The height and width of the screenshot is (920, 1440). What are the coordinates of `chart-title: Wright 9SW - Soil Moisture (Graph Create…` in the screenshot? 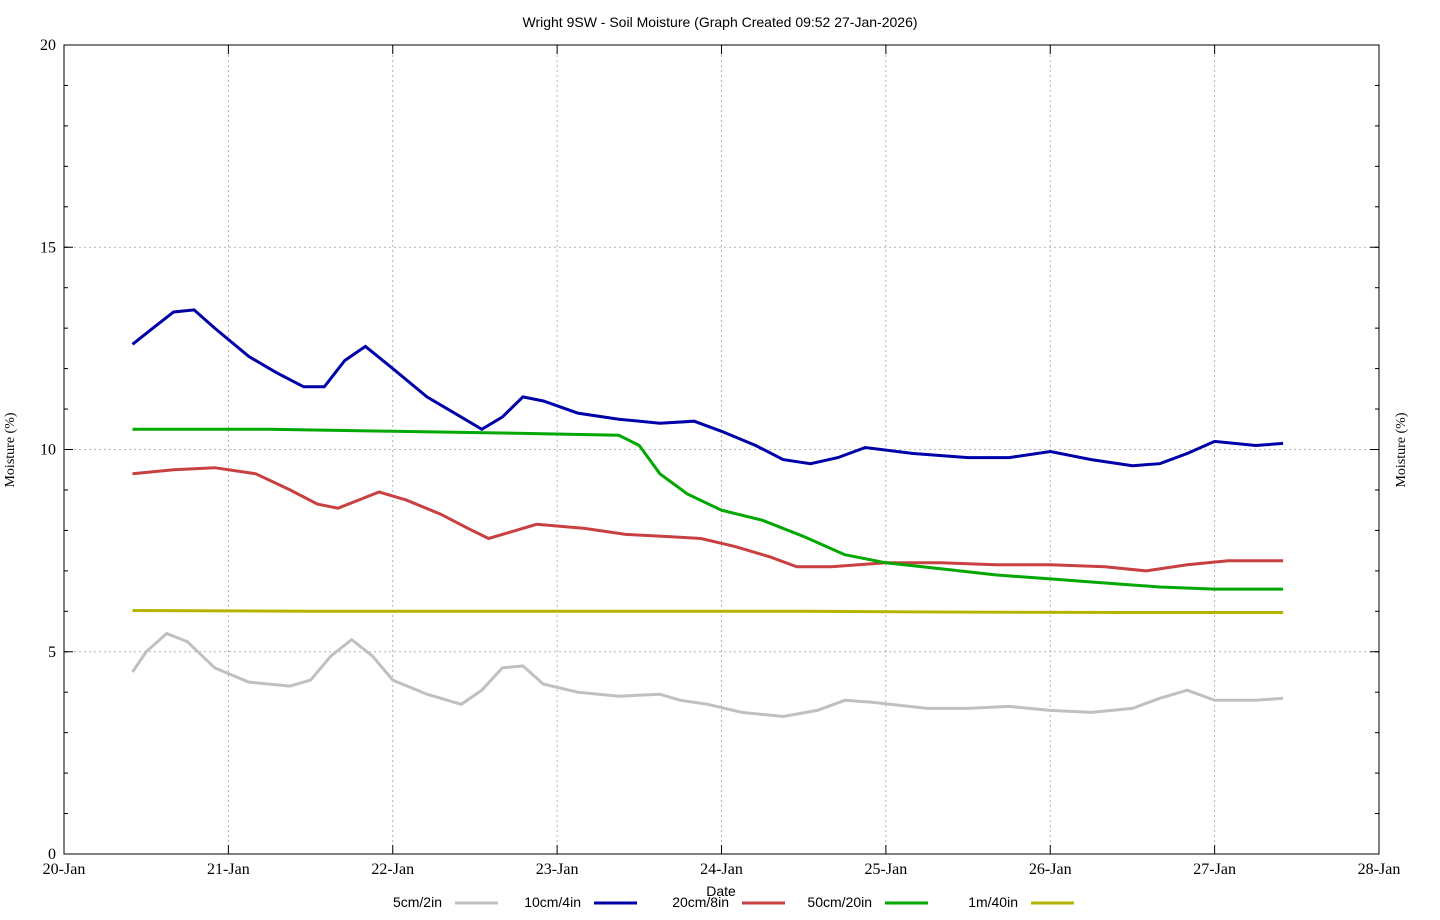 It's located at (719, 22).